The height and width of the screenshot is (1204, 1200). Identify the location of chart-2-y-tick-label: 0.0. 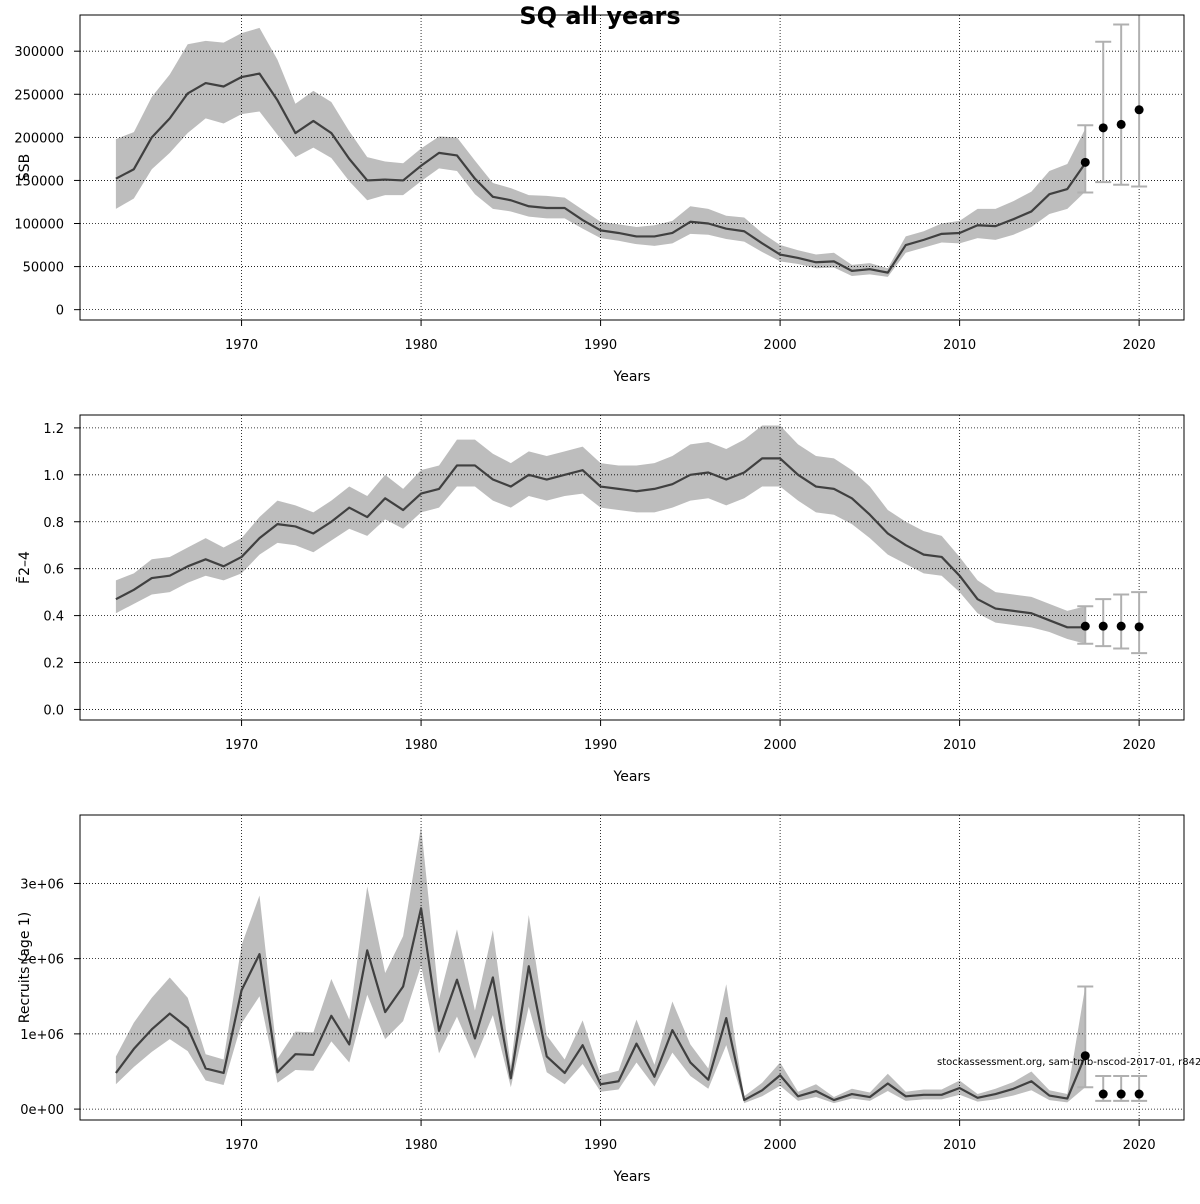
(53, 710).